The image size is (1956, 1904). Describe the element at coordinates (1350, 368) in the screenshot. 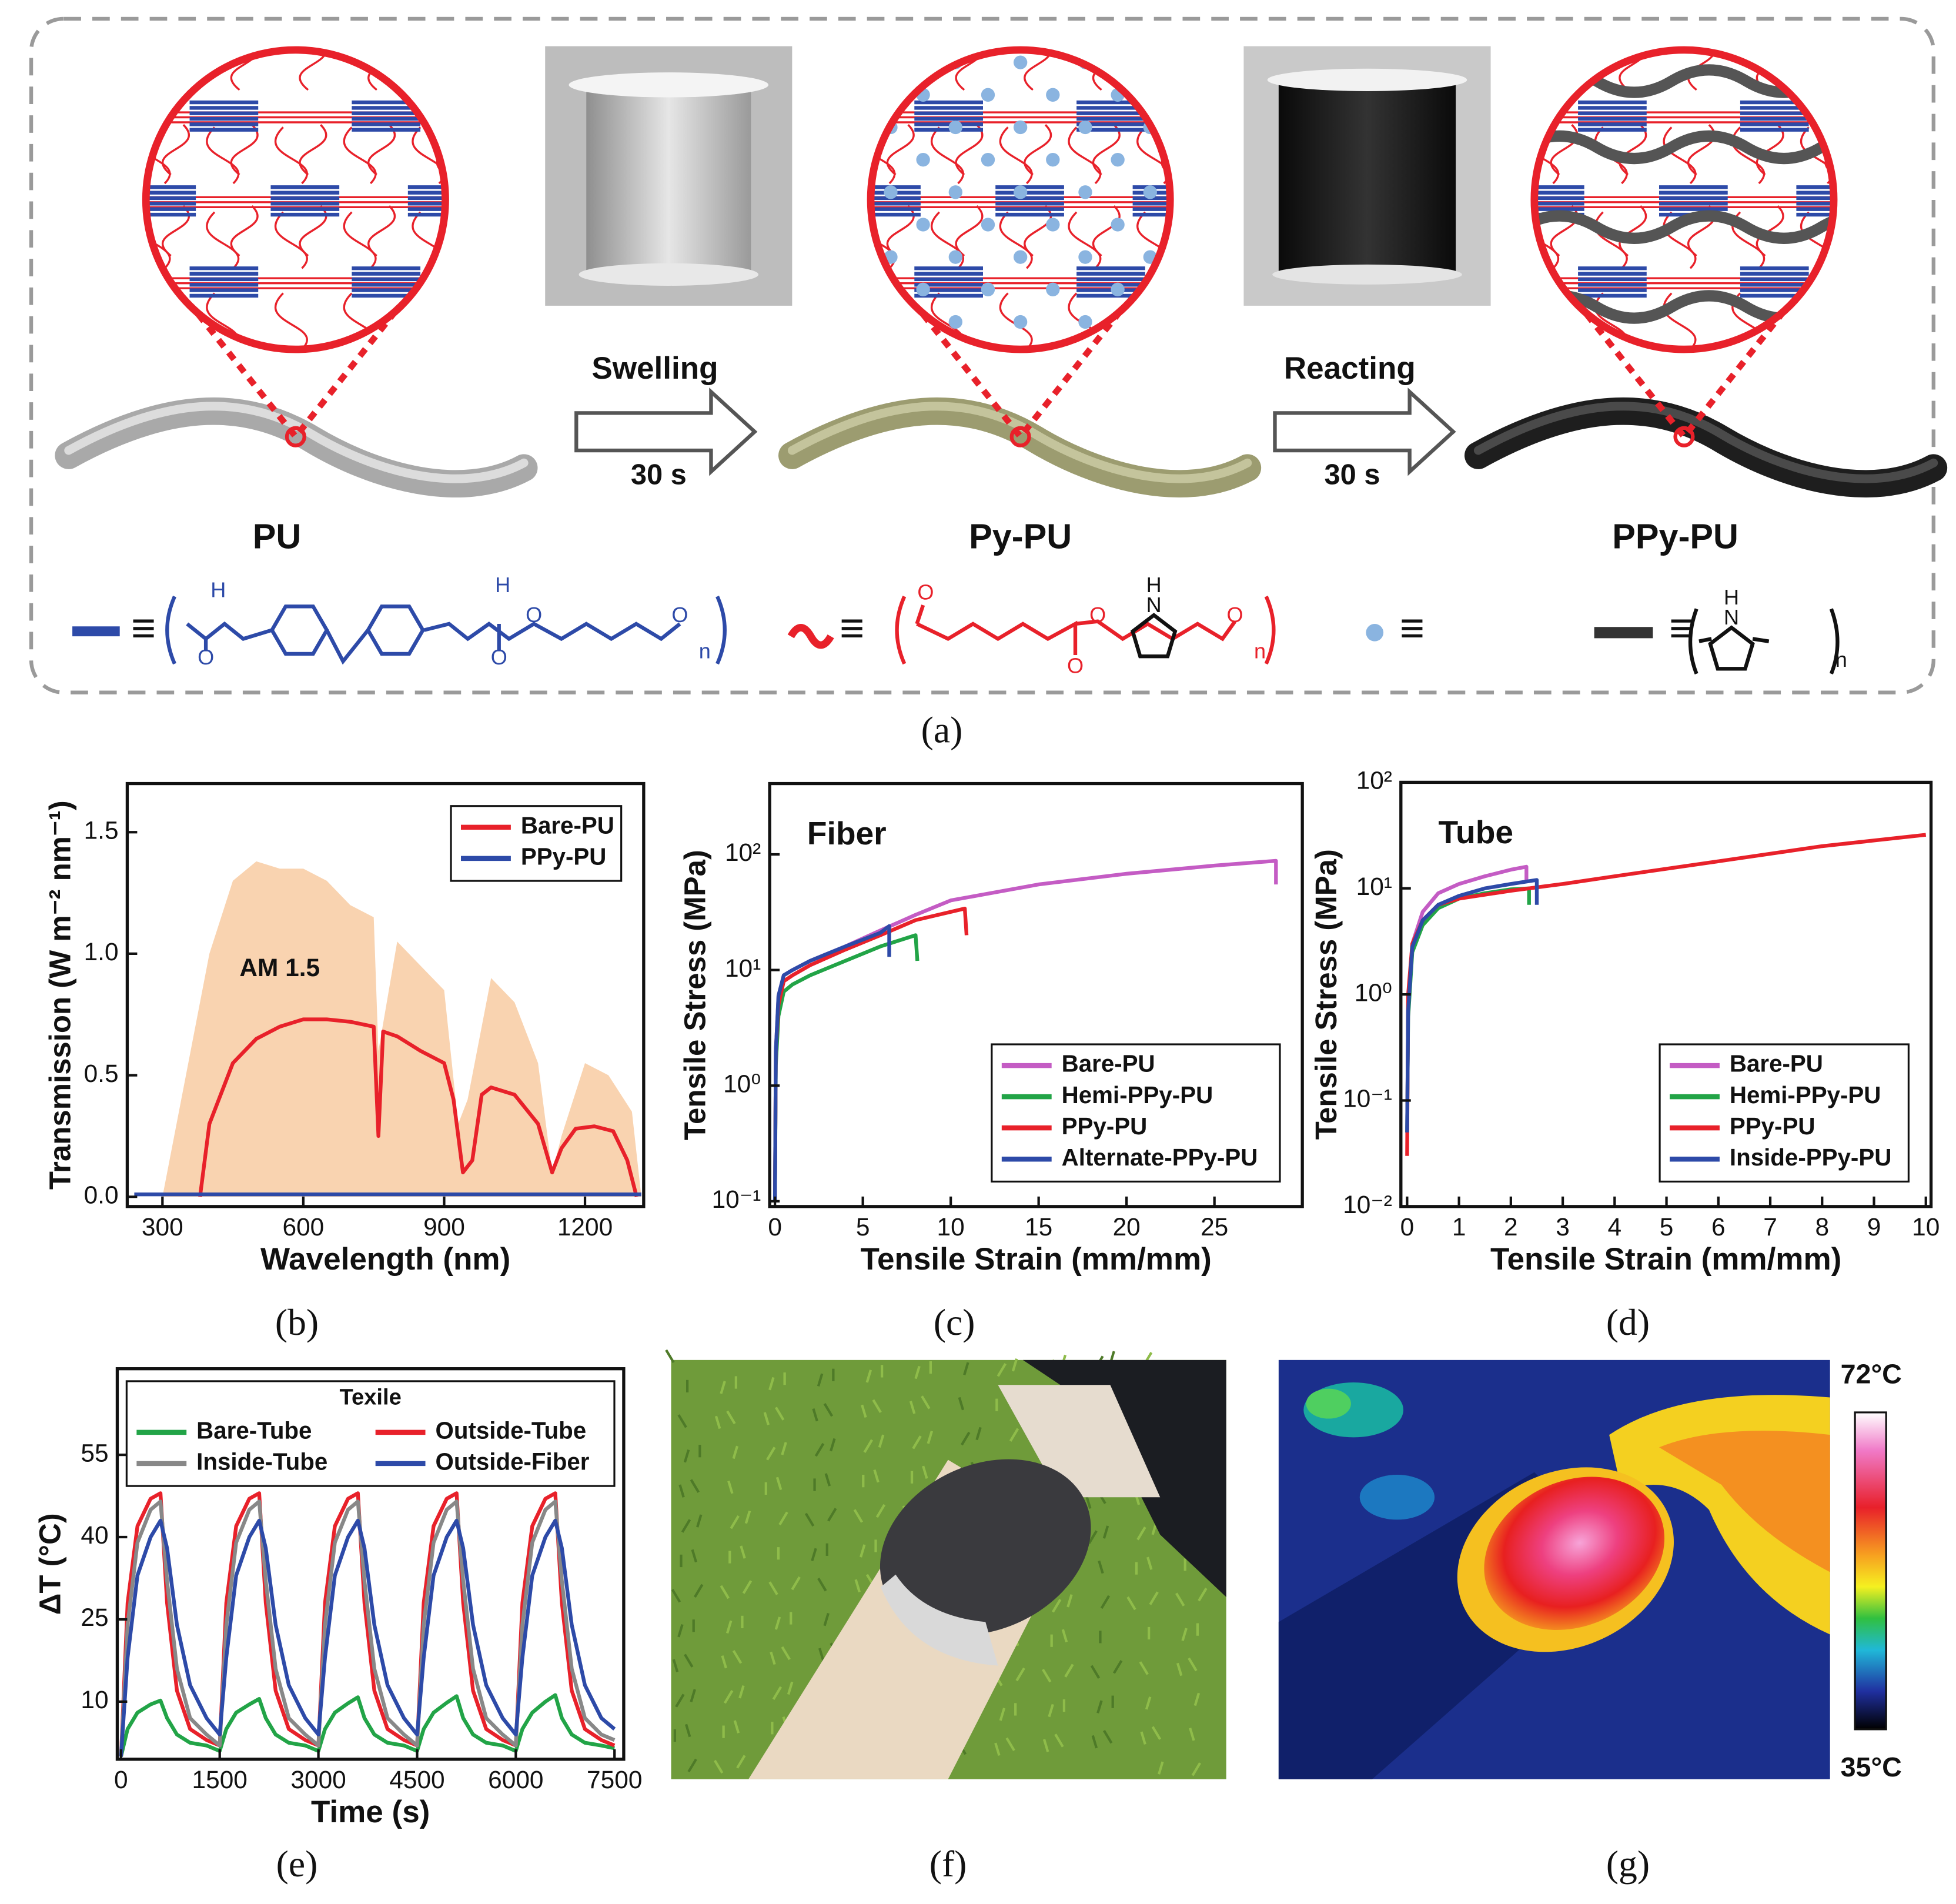

I see `arrow-label: Reacting` at that location.